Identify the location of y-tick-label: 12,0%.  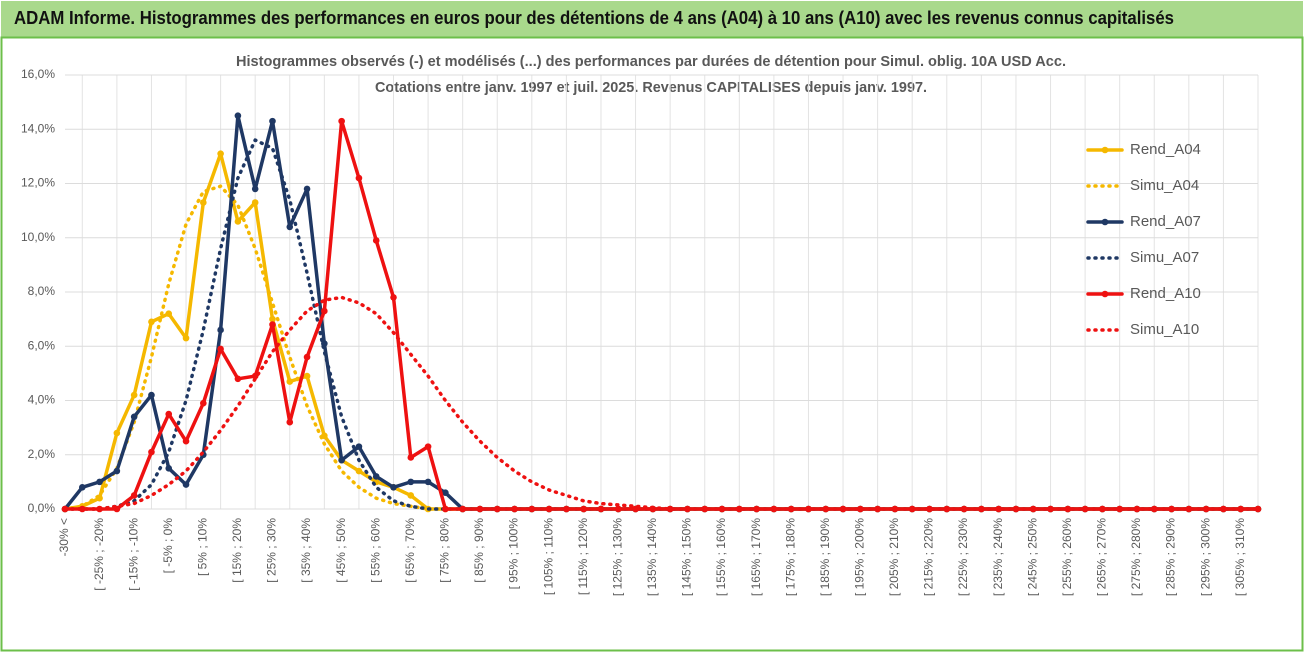
(38, 183).